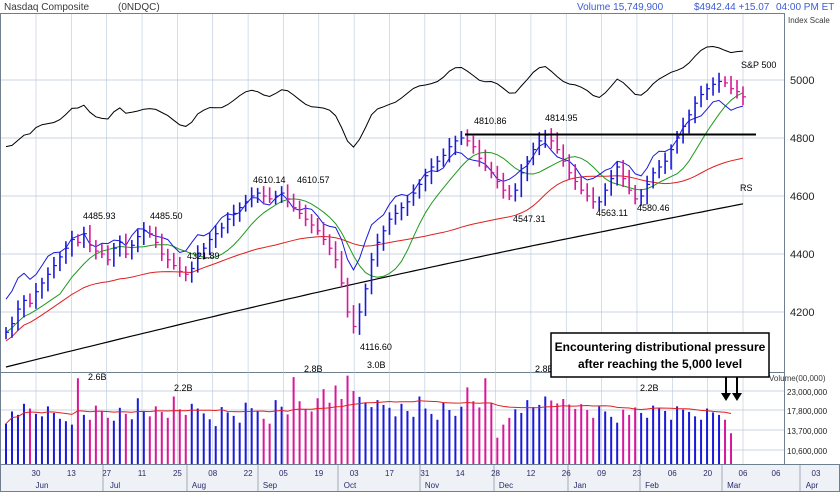 Image resolution: width=840 pixels, height=497 pixels. Describe the element at coordinates (653, 208) in the screenshot. I see `price-annotation-label: 4580.46` at that location.